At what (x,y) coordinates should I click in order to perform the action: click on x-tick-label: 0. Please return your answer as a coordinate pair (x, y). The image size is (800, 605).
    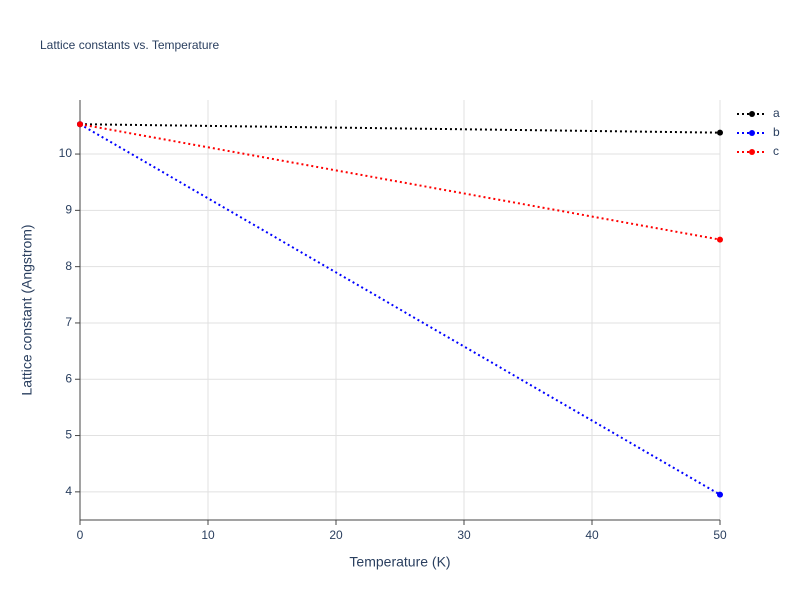
    Looking at the image, I should click on (80, 535).